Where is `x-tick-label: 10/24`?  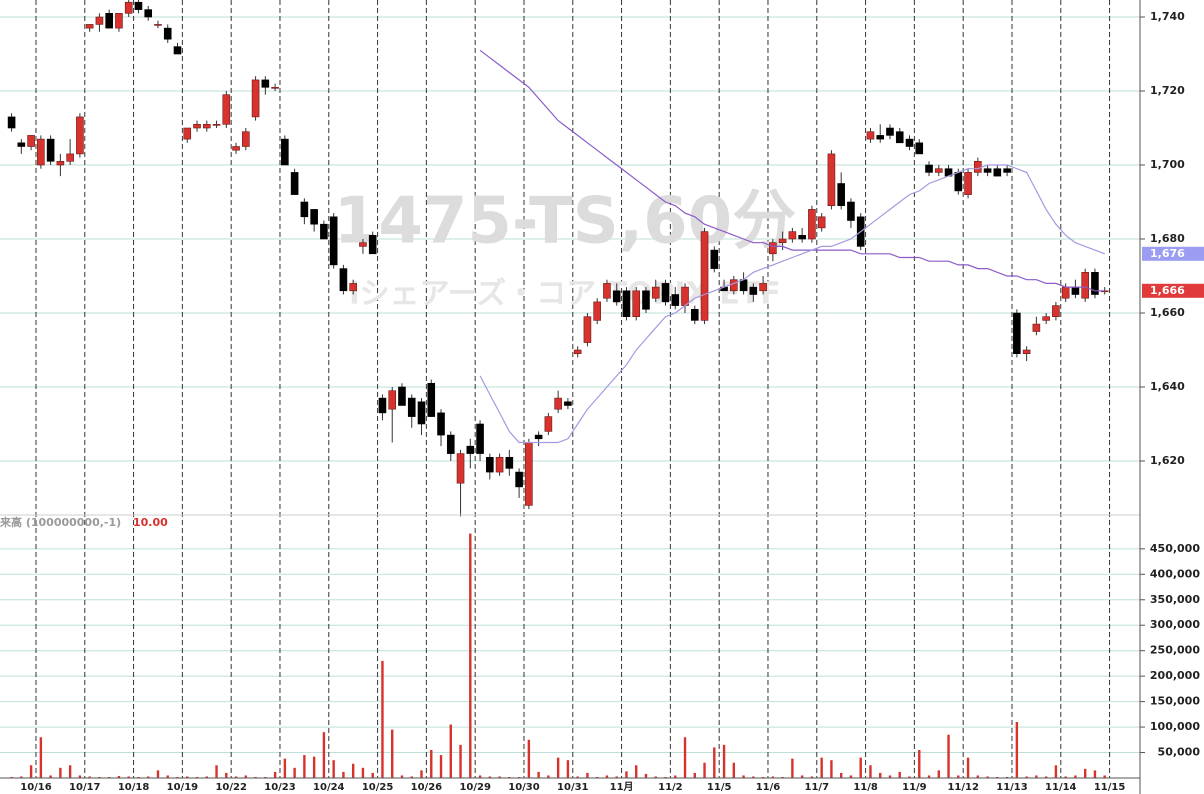 x-tick-label: 10/24 is located at coordinates (329, 787).